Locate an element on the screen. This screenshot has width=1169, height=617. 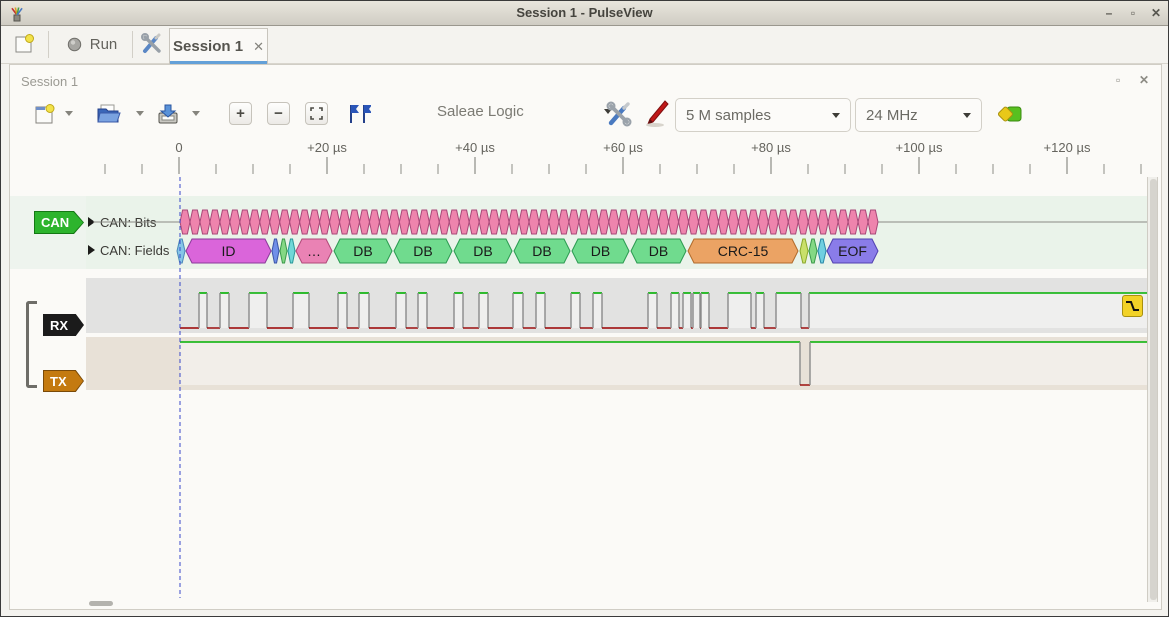
session-tab: Session 1 ✕ is located at coordinates (218, 46).